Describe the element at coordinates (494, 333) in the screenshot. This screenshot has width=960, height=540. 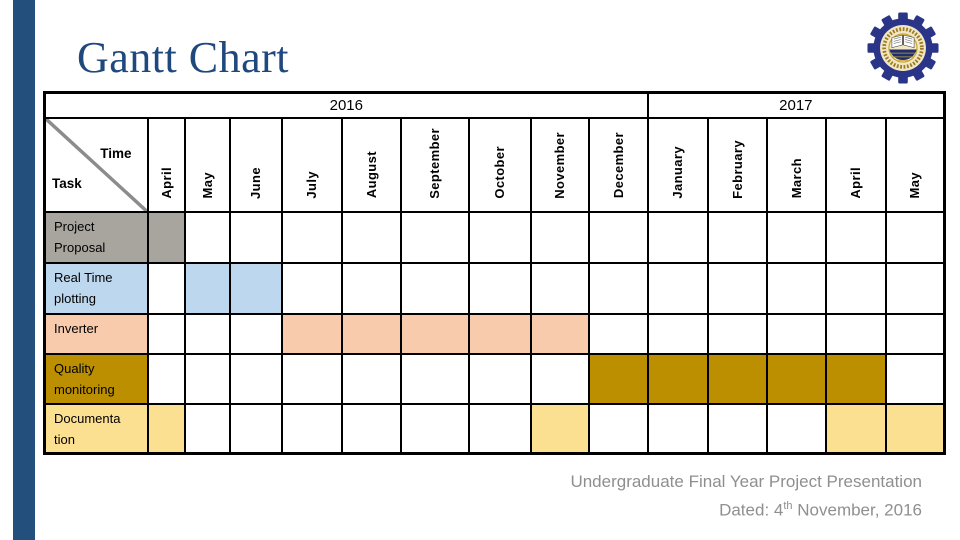
I see `task-row: Inverter` at that location.